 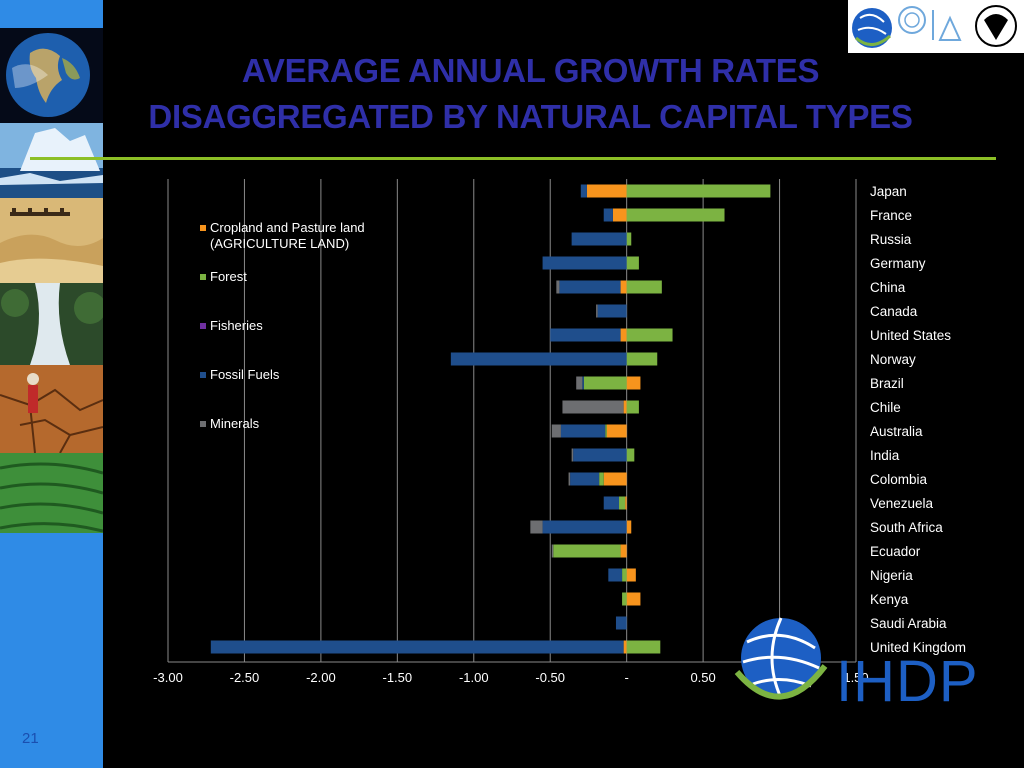 I want to click on category-label: Norway, so click(x=893, y=359).